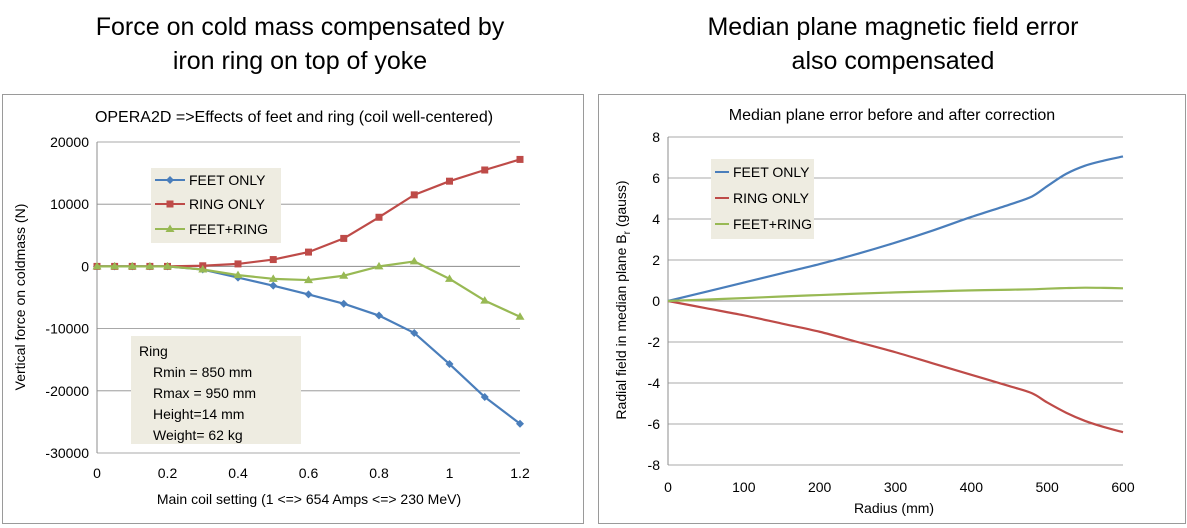 The height and width of the screenshot is (528, 1187). What do you see at coordinates (520, 473) in the screenshot?
I see `x-tick-label: 1.2` at bounding box center [520, 473].